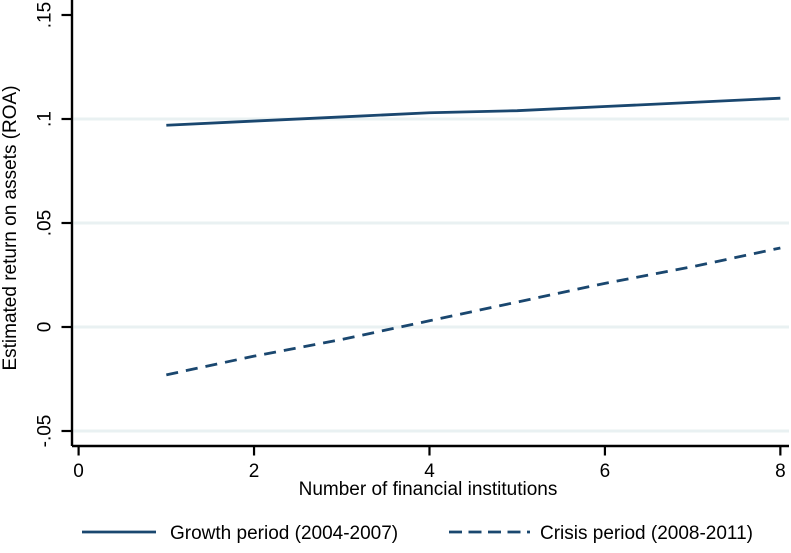 The image size is (791, 553). What do you see at coordinates (45, 431) in the screenshot?
I see `y-tick-label: -.05` at bounding box center [45, 431].